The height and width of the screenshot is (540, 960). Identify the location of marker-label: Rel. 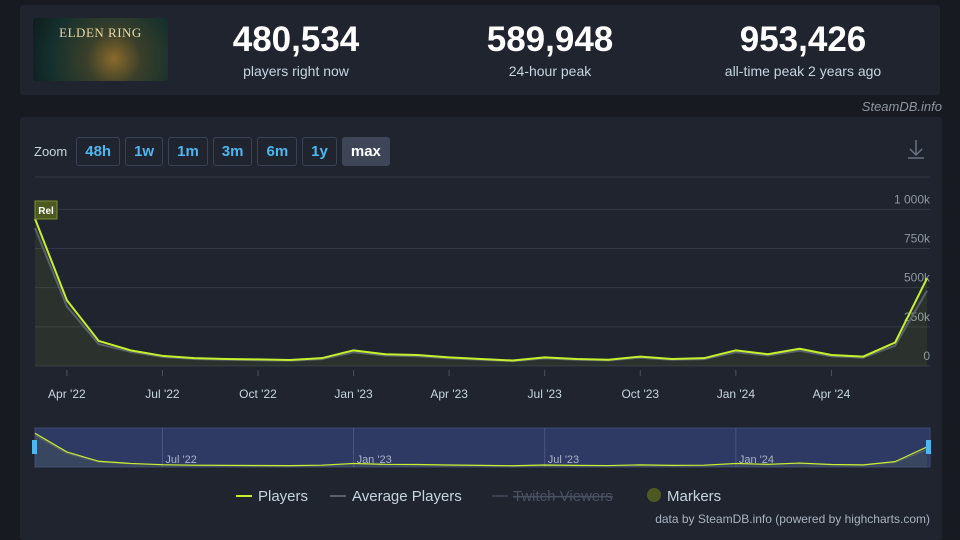
(46, 211).